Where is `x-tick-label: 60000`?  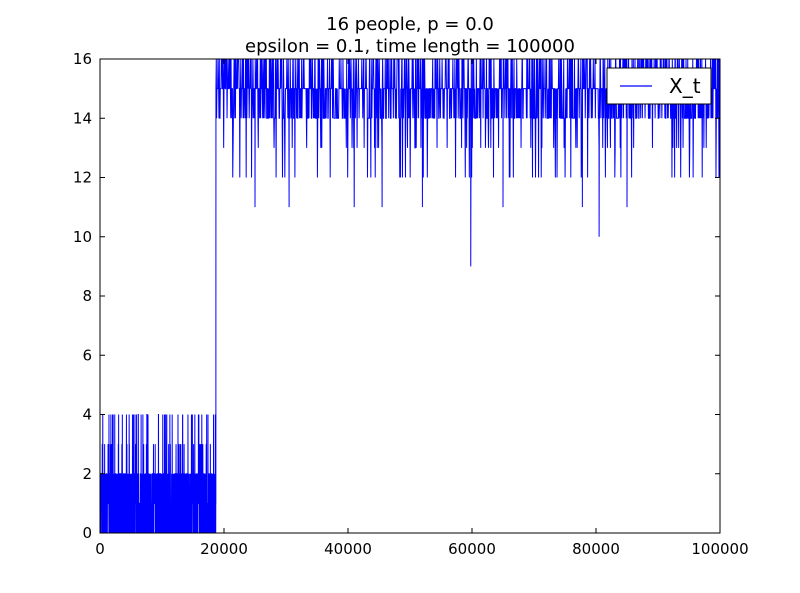 x-tick-label: 60000 is located at coordinates (472, 549).